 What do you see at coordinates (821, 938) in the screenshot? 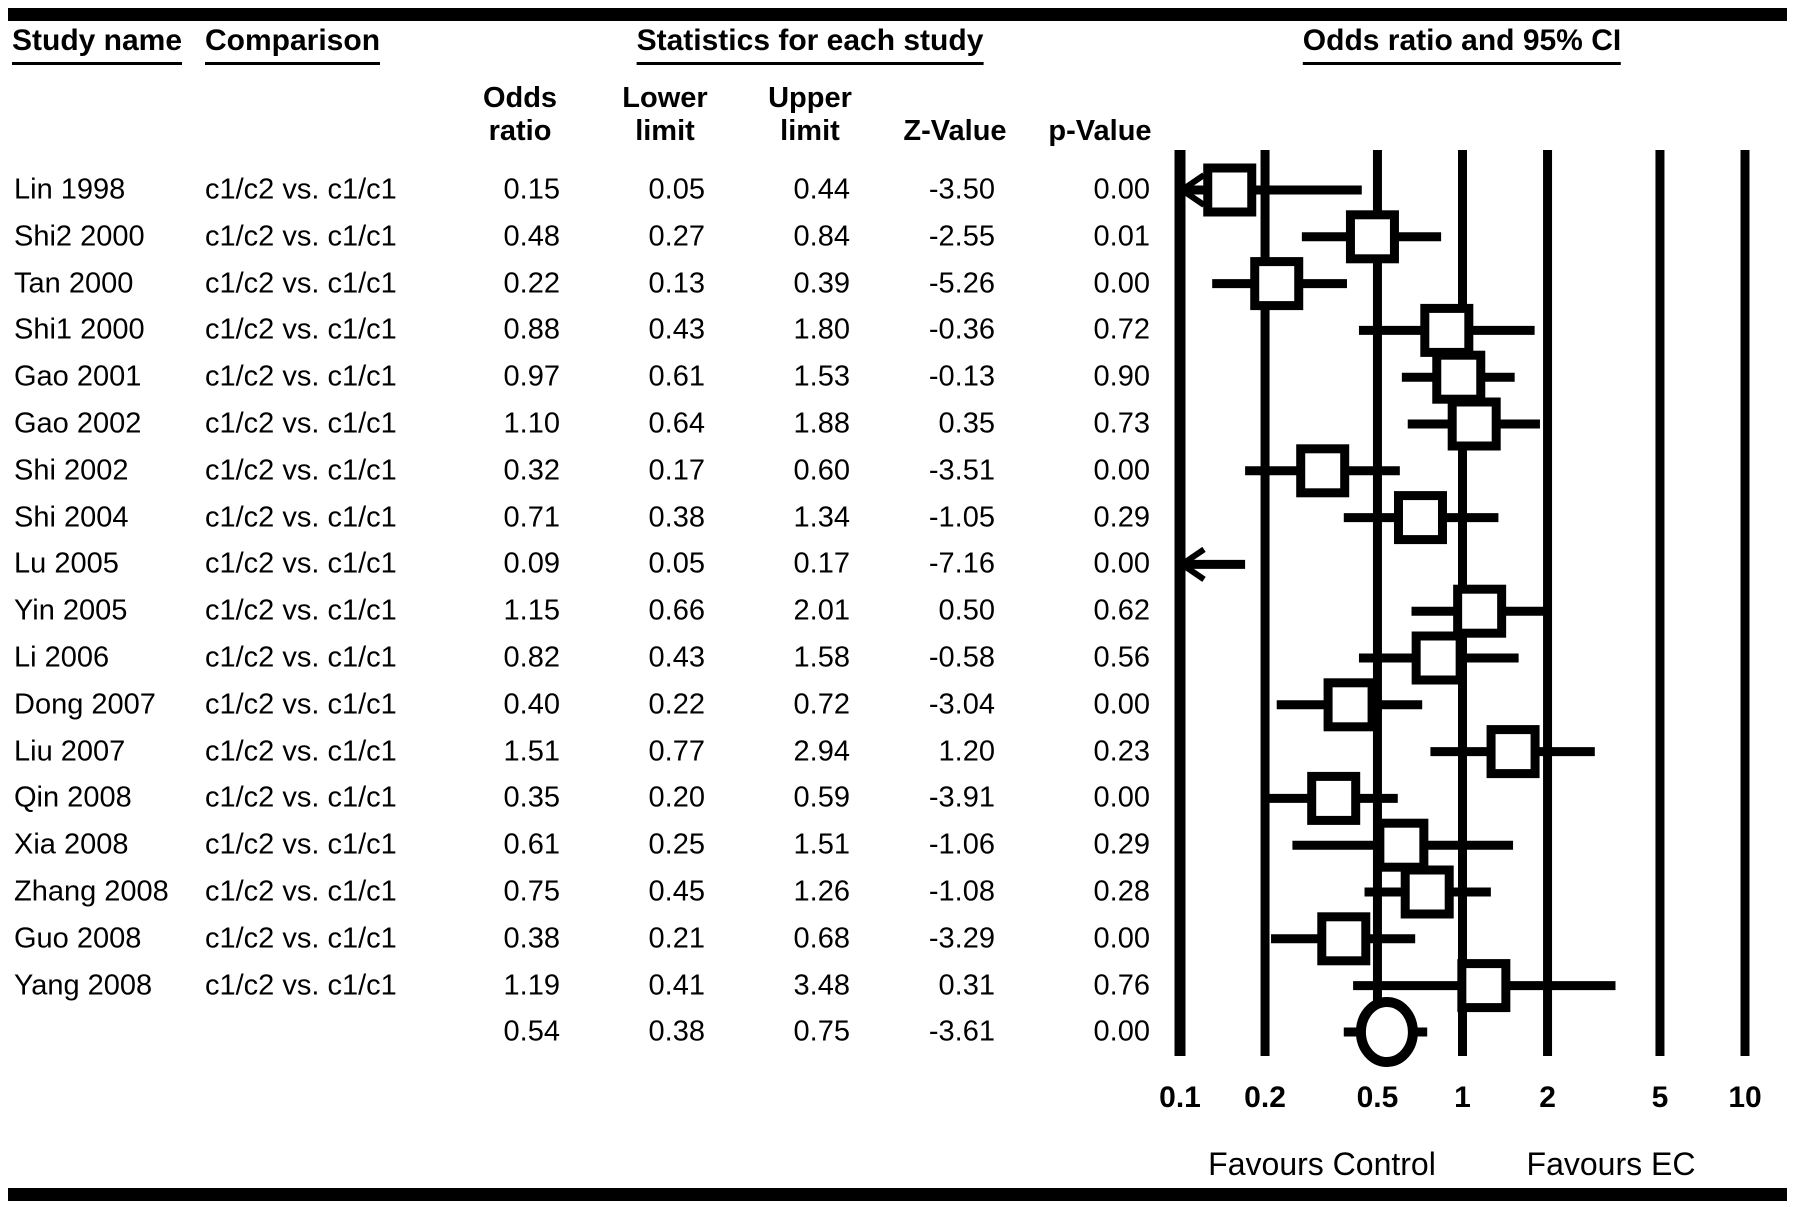
I see `upper-limit-value: 0.68` at bounding box center [821, 938].